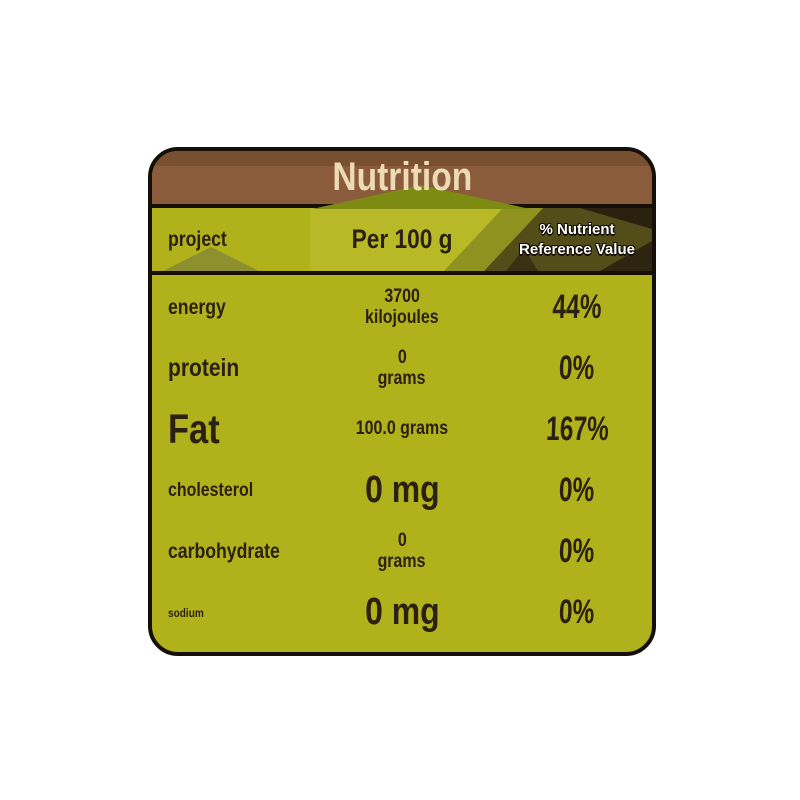 Image resolution: width=800 pixels, height=800 pixels. I want to click on row-cholesterol: cholesterol 0 mg 0%, so click(402, 490).